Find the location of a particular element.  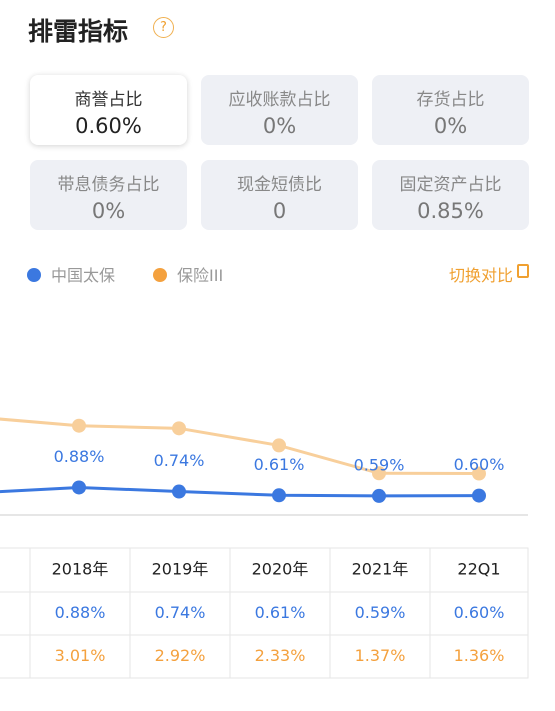

table-value: 0.60% is located at coordinates (479, 612).